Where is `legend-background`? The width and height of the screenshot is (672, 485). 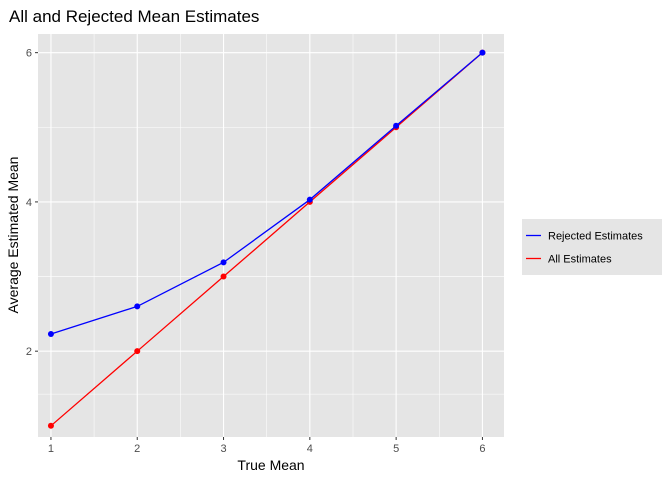 legend-background is located at coordinates (592, 247).